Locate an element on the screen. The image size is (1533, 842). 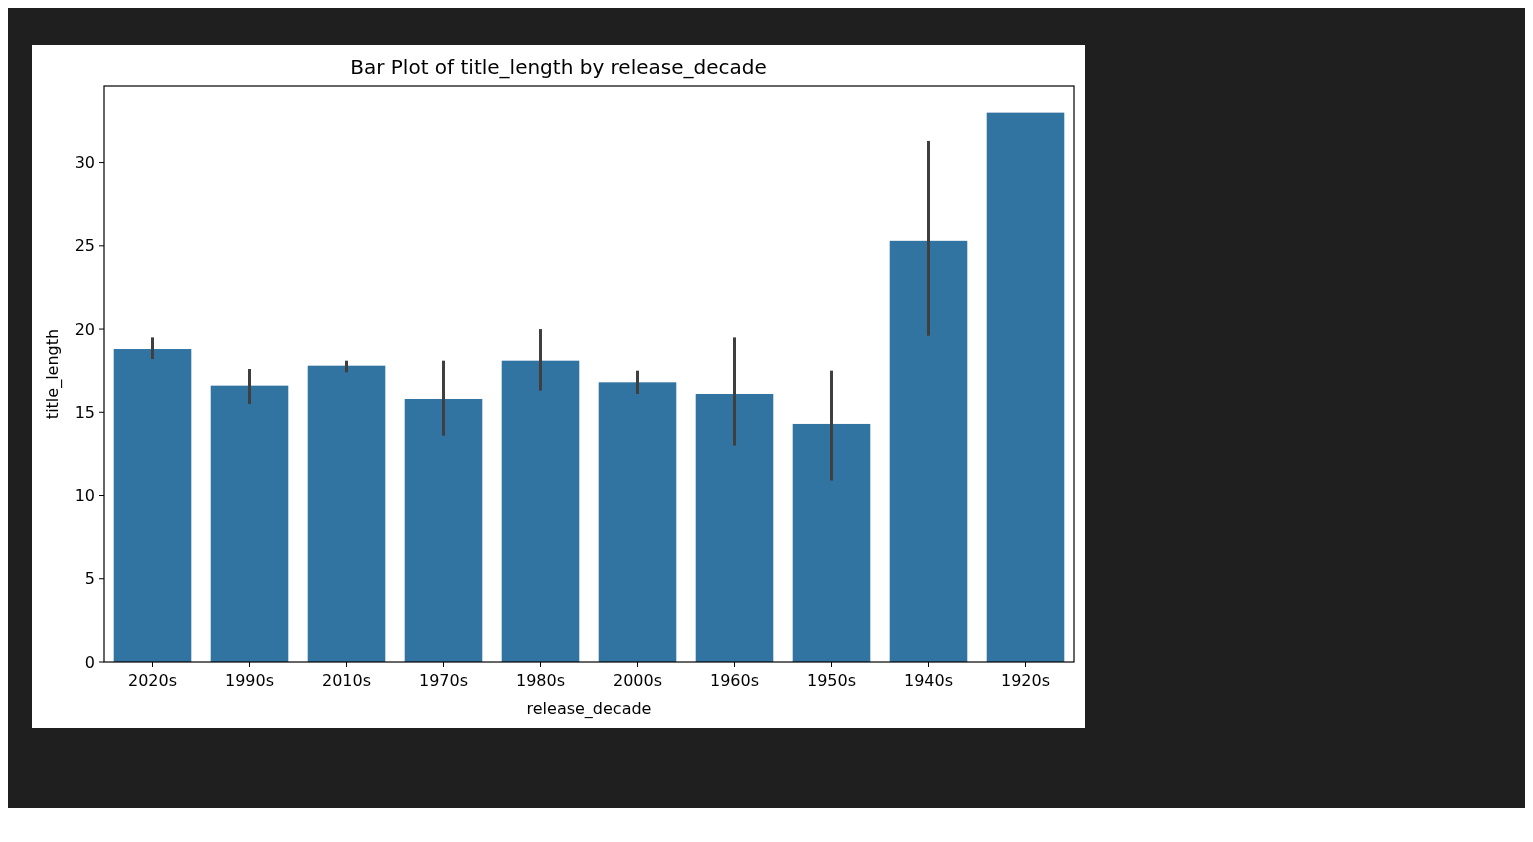
y-tick-label: 20 is located at coordinates (84, 329).